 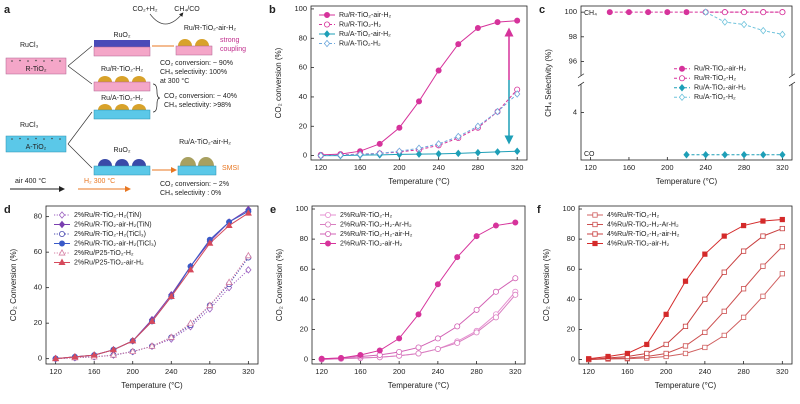 What do you see at coordinates (360, 24) in the screenshot?
I see `legend-label: Ru/R-TiO₂-H₂` at bounding box center [360, 24].